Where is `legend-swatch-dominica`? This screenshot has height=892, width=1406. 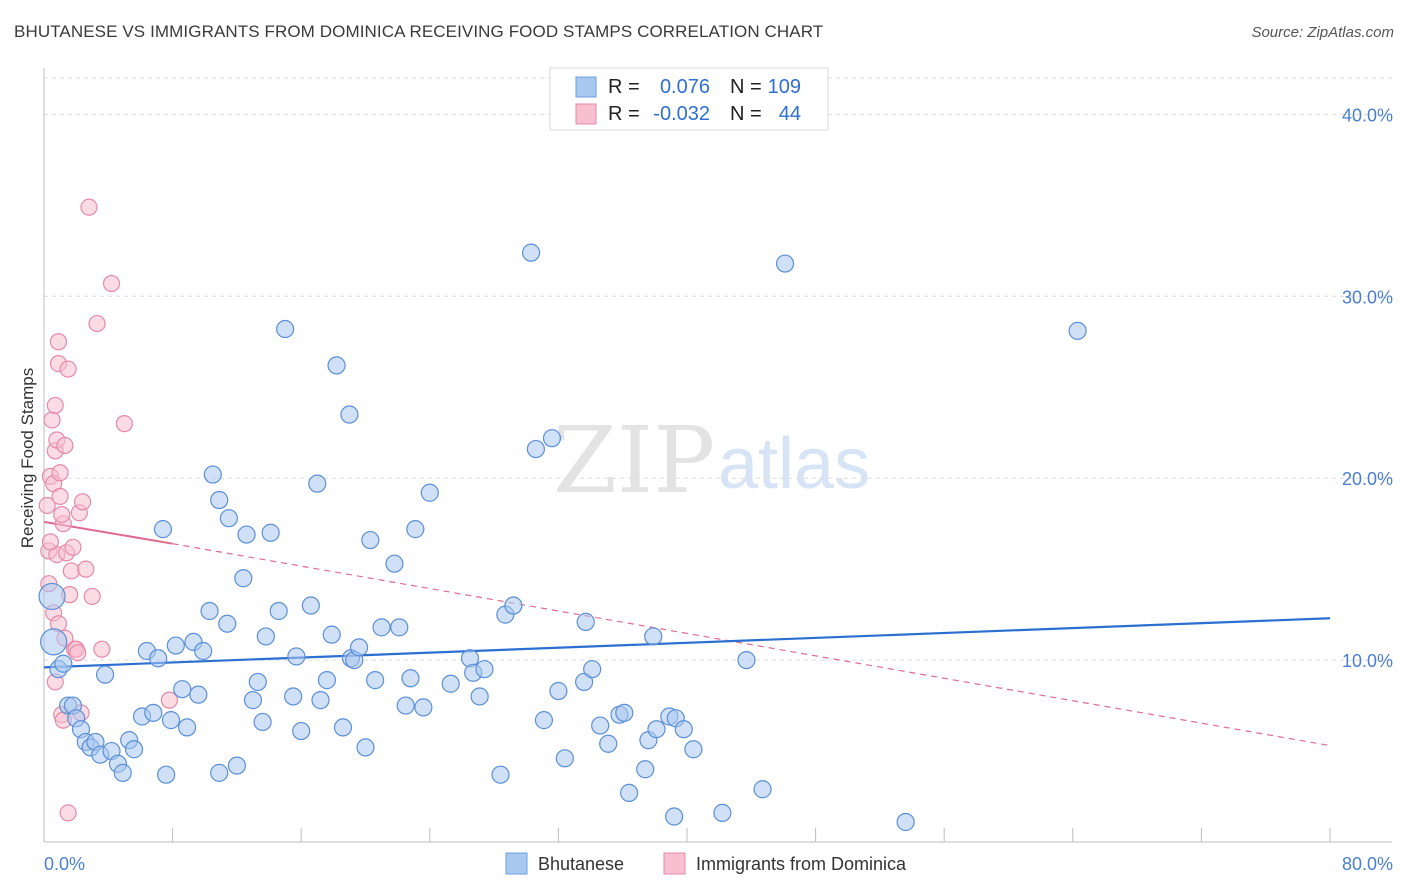
legend-swatch-dominica is located at coordinates (586, 114).